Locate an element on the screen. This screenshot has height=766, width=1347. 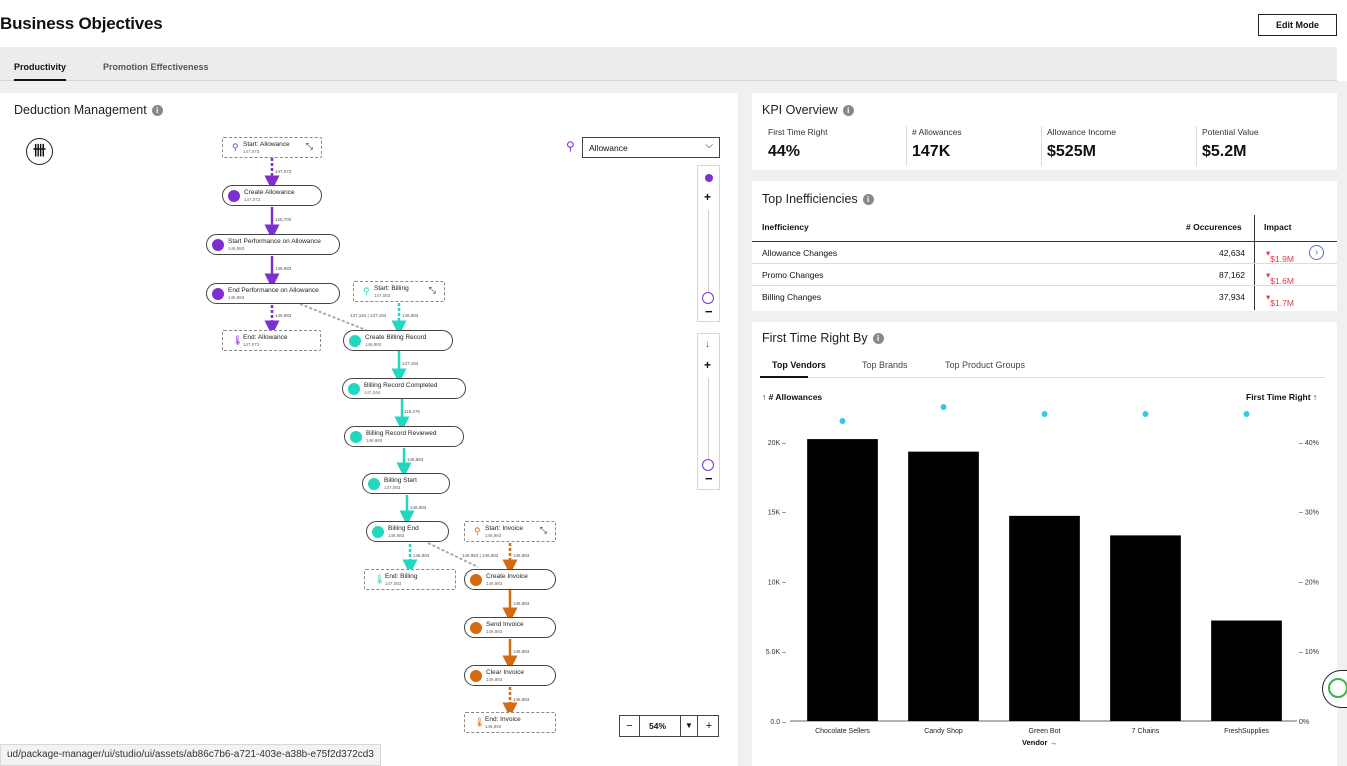
location-pin-icon: ⚲ is located at coordinates (477, 531).